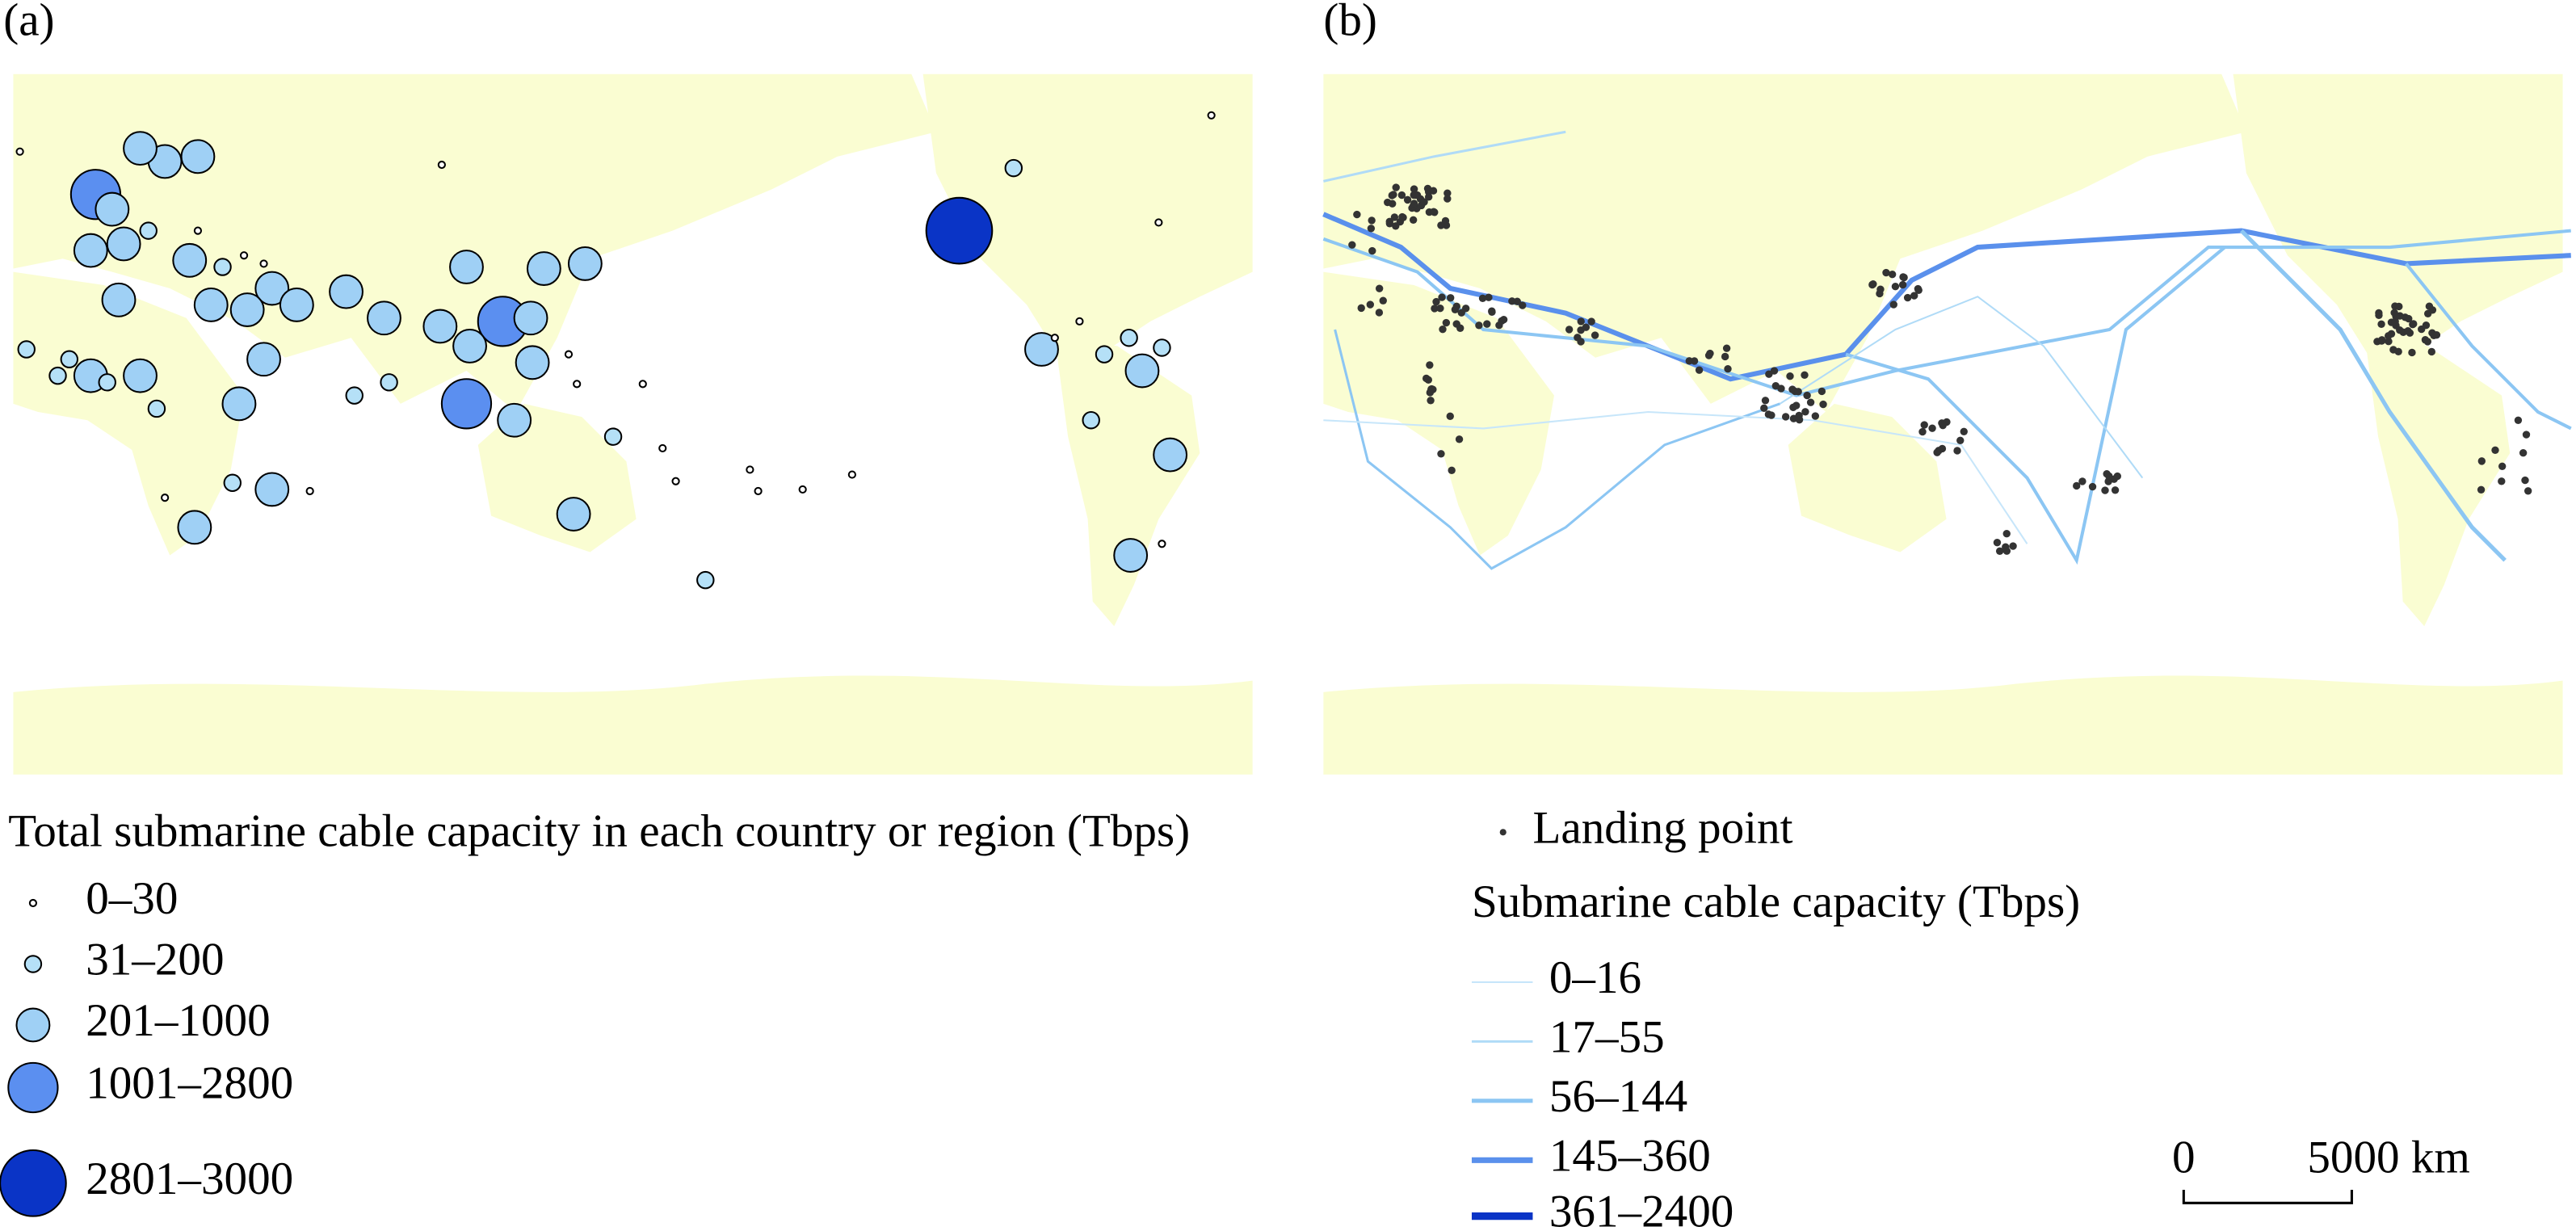  Describe the element at coordinates (1630, 1155) in the screenshot. I see `legend-label: 145–360` at that location.